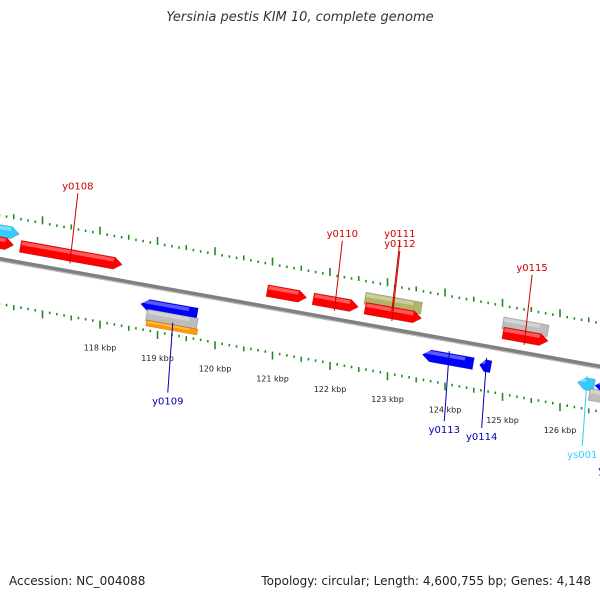 This screenshot has height=600, width=600. I want to click on gene-label: y0117, so click(599, 471).